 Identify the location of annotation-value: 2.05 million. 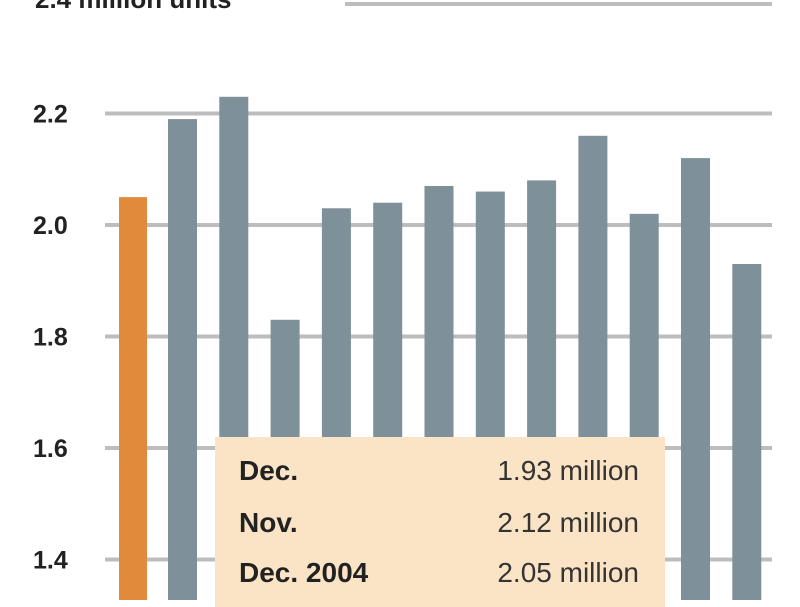
(568, 572).